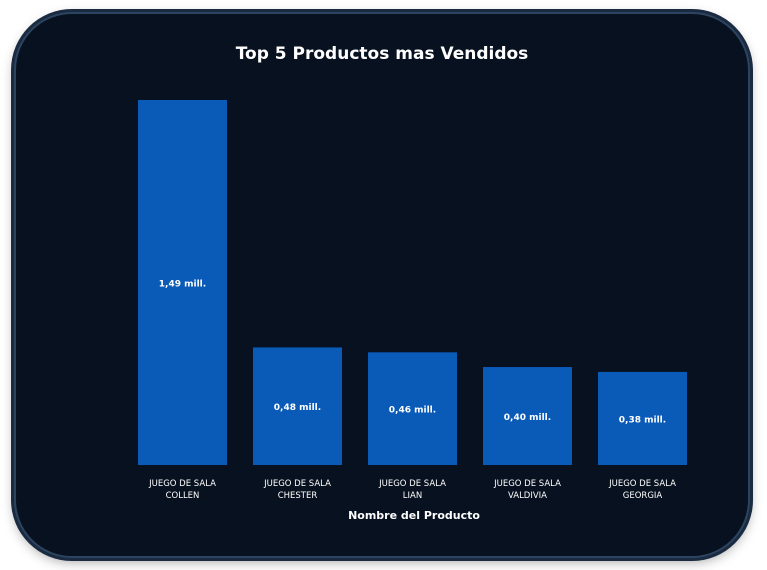 Image resolution: width=767 pixels, height=570 pixels. I want to click on data-label: 0,46 mill., so click(412, 411).